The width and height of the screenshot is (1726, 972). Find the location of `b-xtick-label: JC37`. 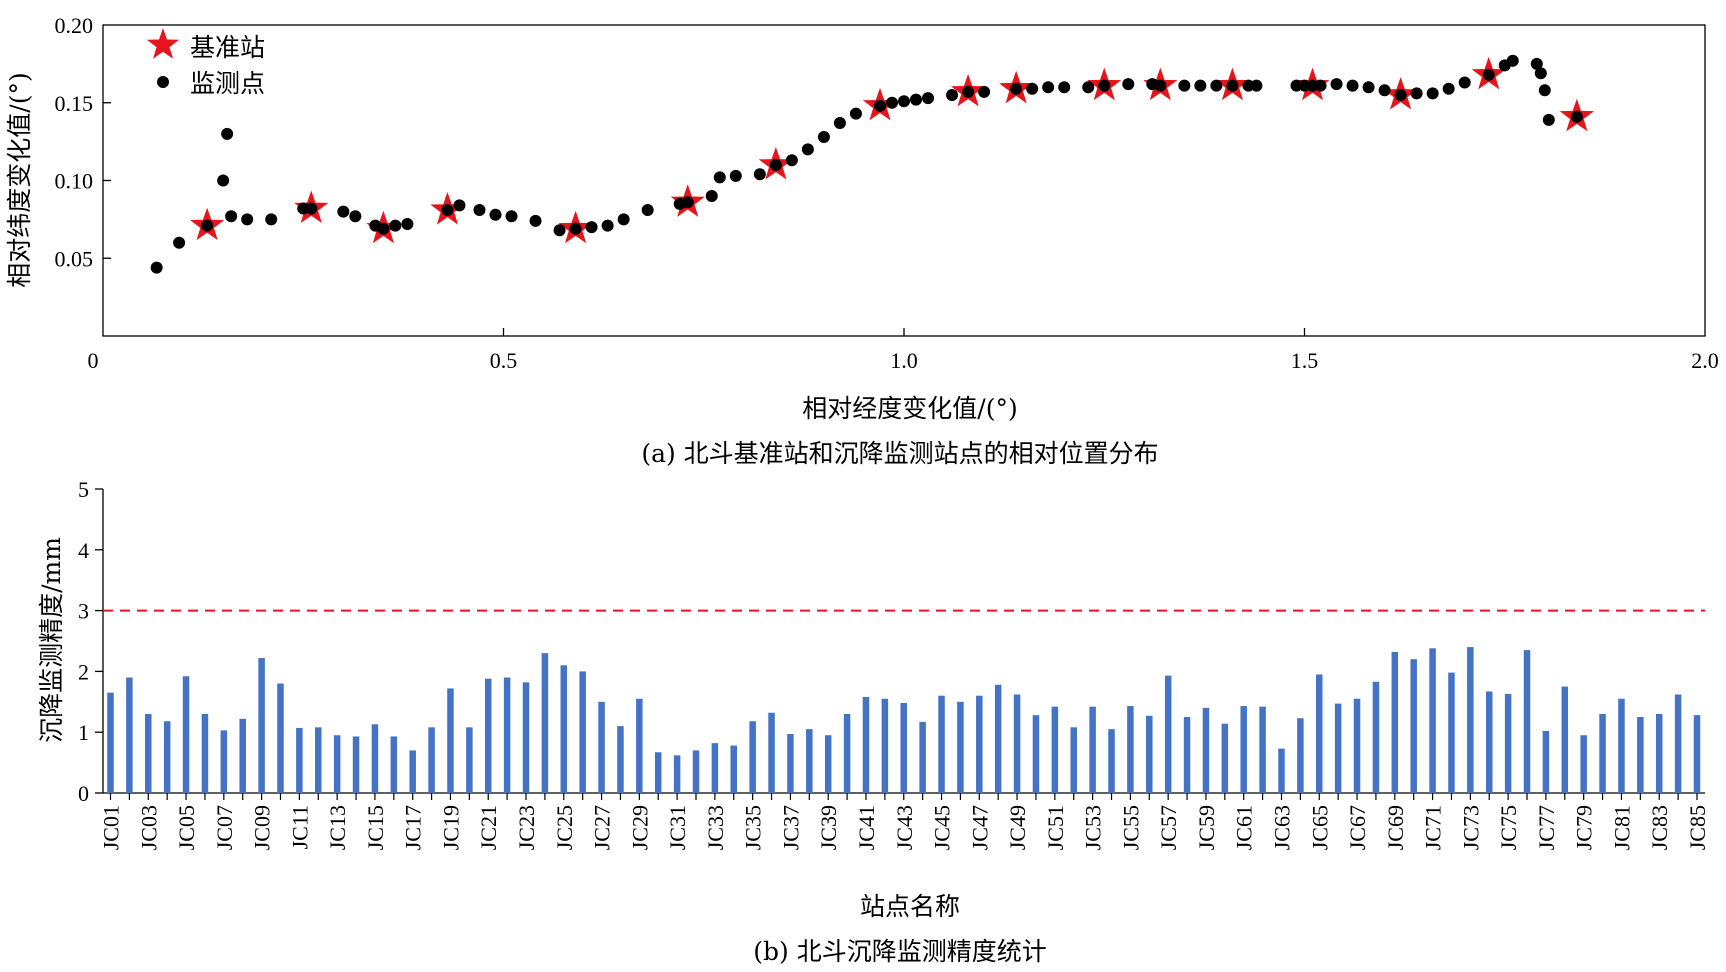

b-xtick-label: JC37 is located at coordinates (790, 827).